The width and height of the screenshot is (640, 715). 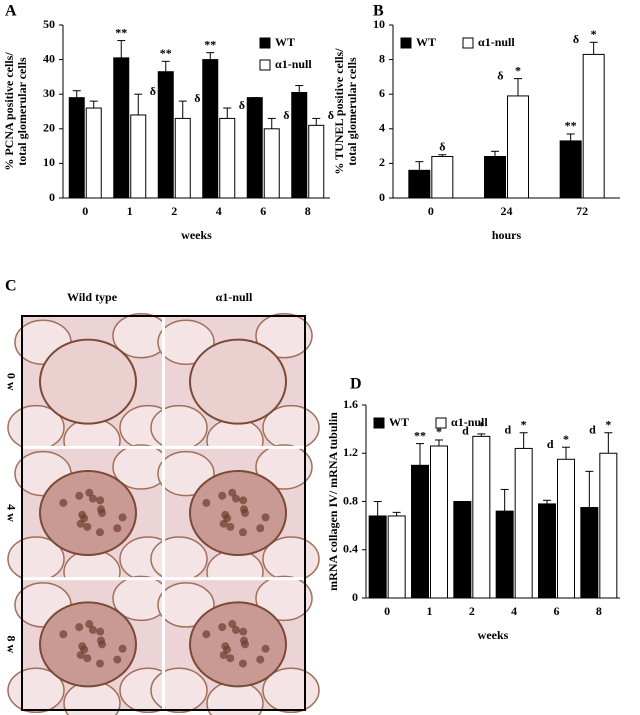 I want to click on x-tick-label: 4, so click(x=219, y=211).